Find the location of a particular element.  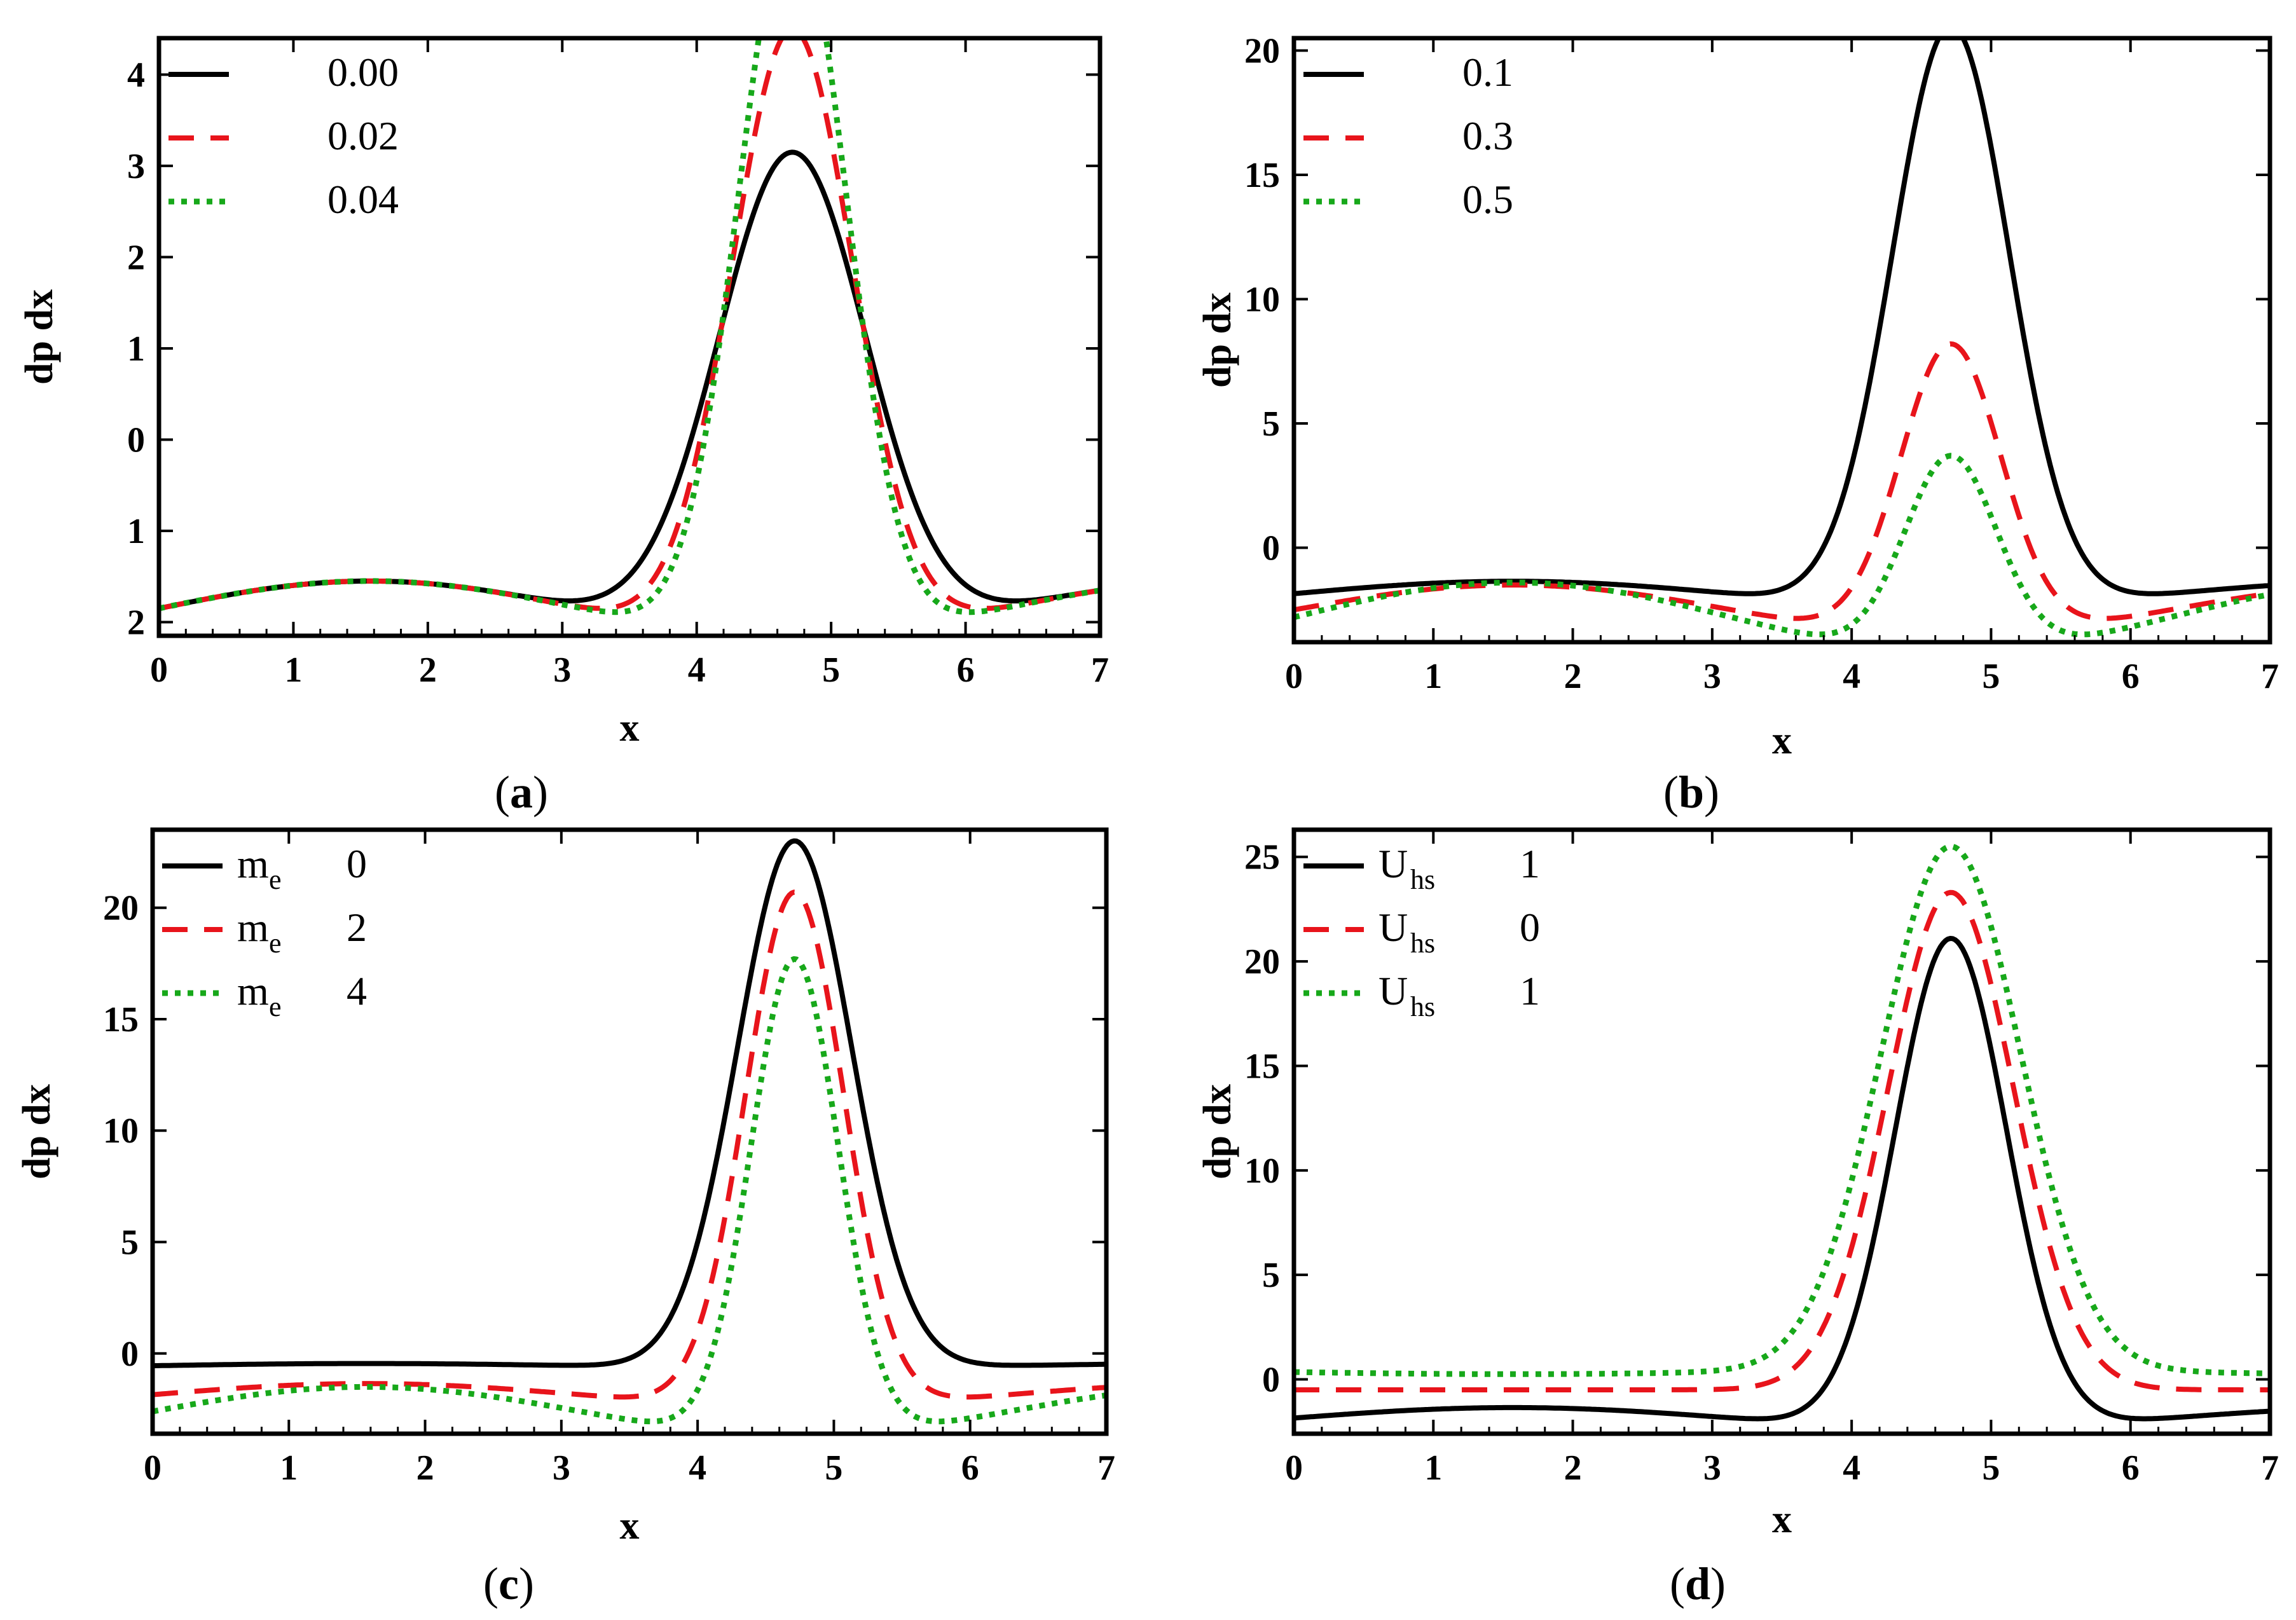

panel-caption-letter: b is located at coordinates (1691, 792).